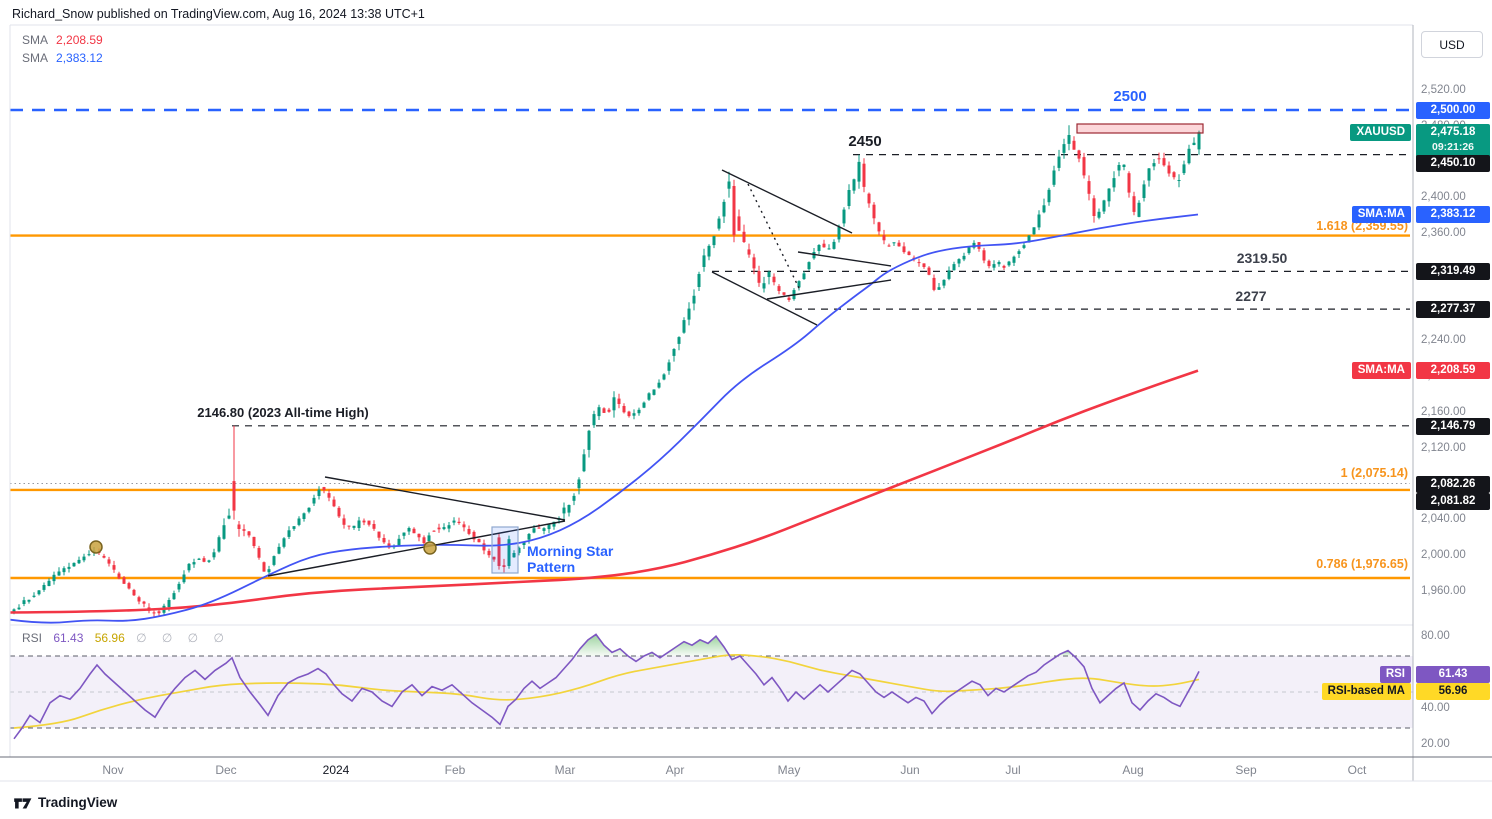 This screenshot has width=1492, height=819. What do you see at coordinates (565, 770) in the screenshot?
I see `time-axis-label: Mar` at bounding box center [565, 770].